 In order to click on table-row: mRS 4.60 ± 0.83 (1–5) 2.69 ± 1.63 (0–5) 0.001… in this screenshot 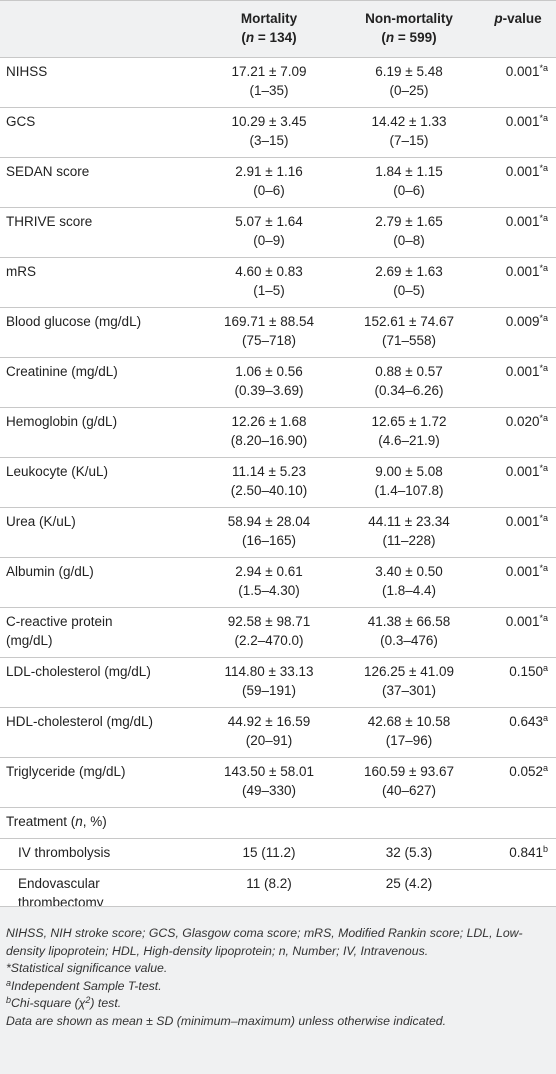, I will do `click(278, 282)`.